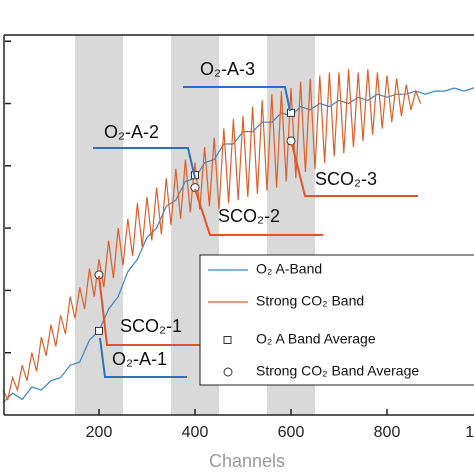  Describe the element at coordinates (387, 432) in the screenshot. I see `x-tick-label: 800` at that location.